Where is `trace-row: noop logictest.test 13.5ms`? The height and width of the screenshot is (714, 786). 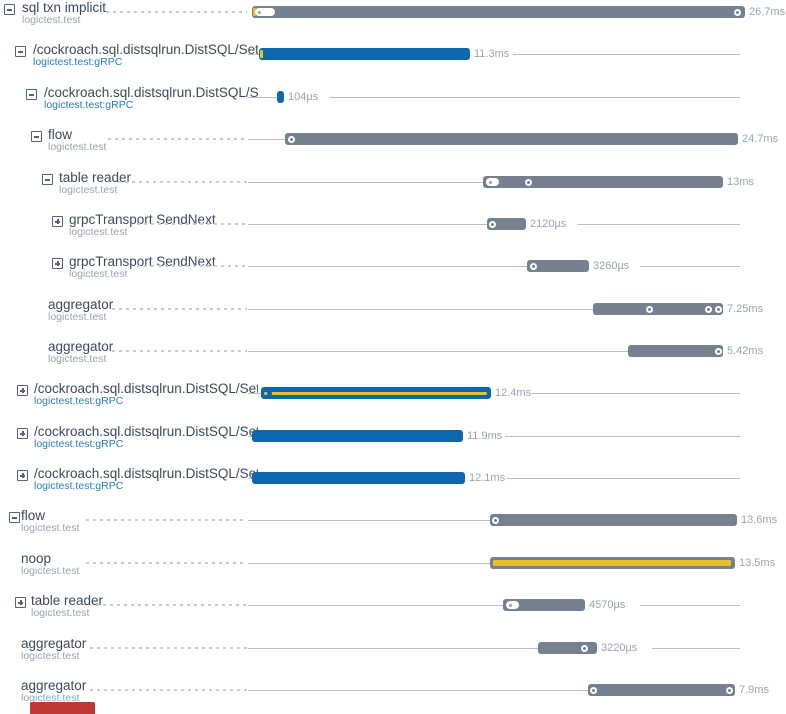 trace-row: noop logictest.test 13.5ms is located at coordinates (393, 572).